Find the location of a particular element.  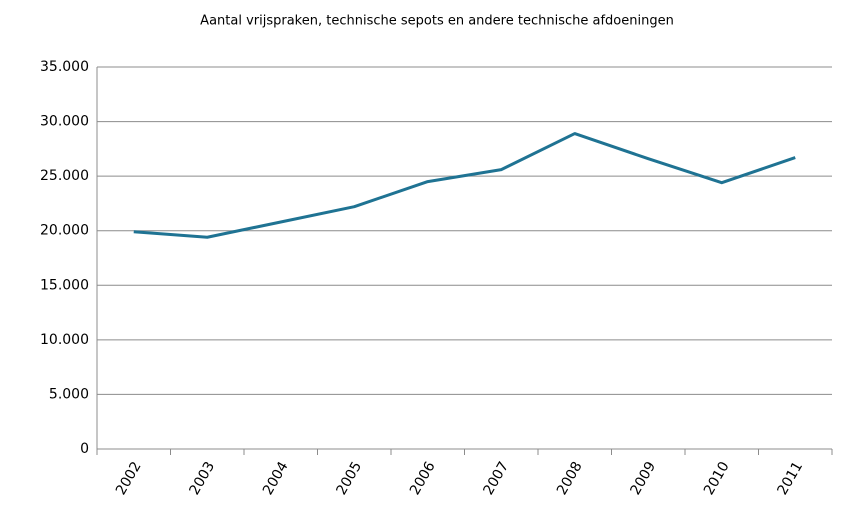

x-tick-label: 2005 is located at coordinates (350, 478).